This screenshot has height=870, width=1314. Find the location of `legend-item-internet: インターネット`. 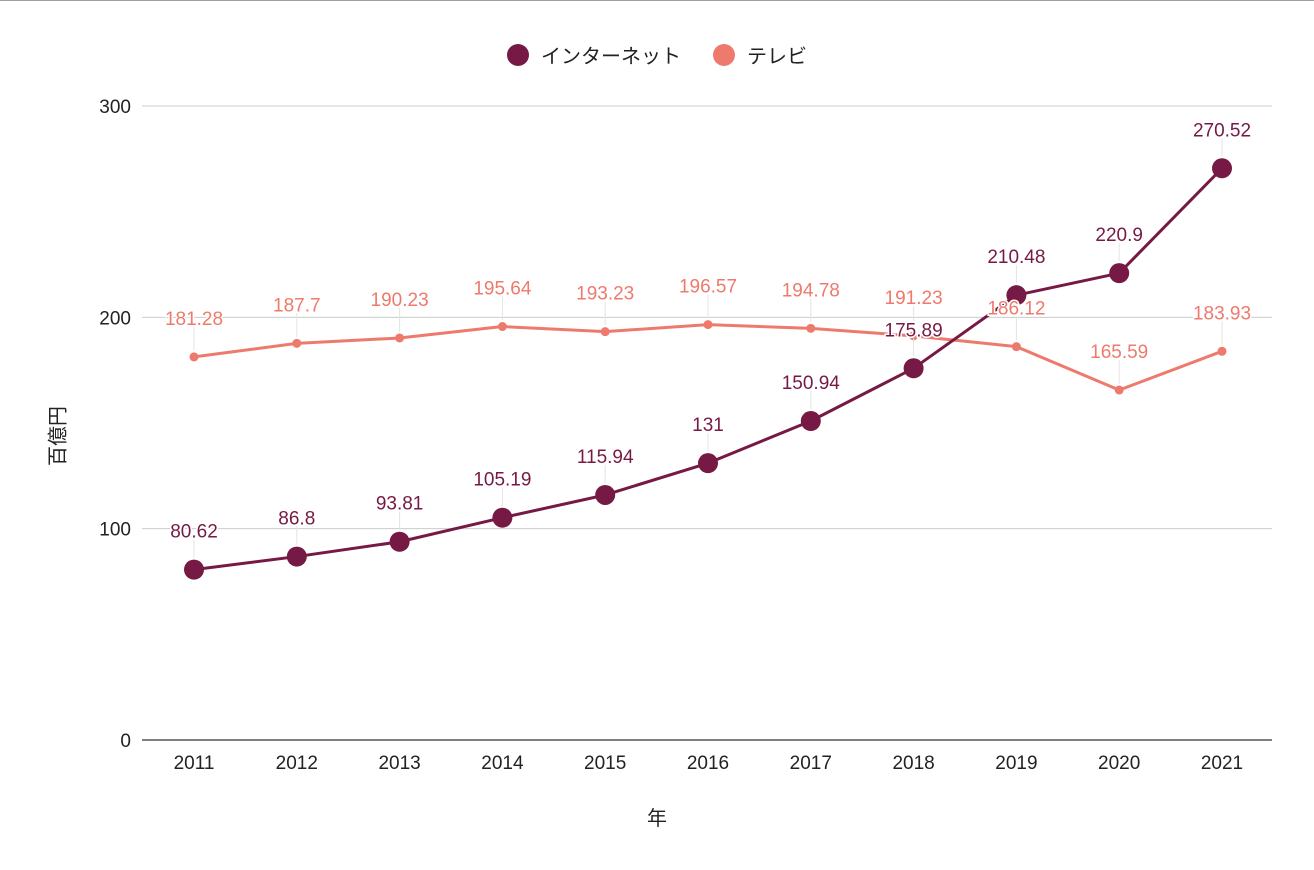

legend-item-internet: インターネット is located at coordinates (594, 54).